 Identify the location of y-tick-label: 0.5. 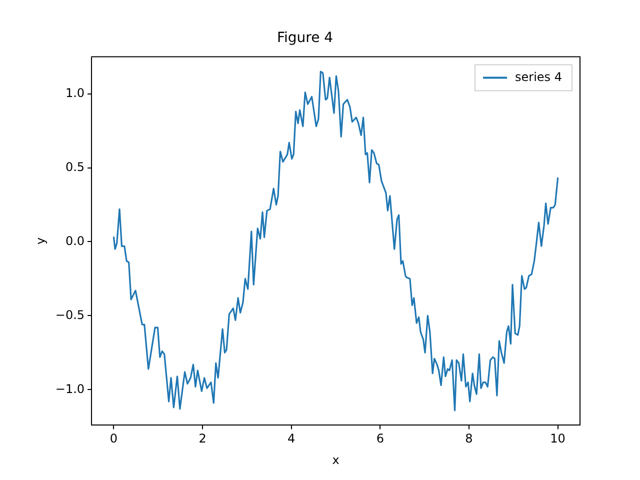
(75, 167).